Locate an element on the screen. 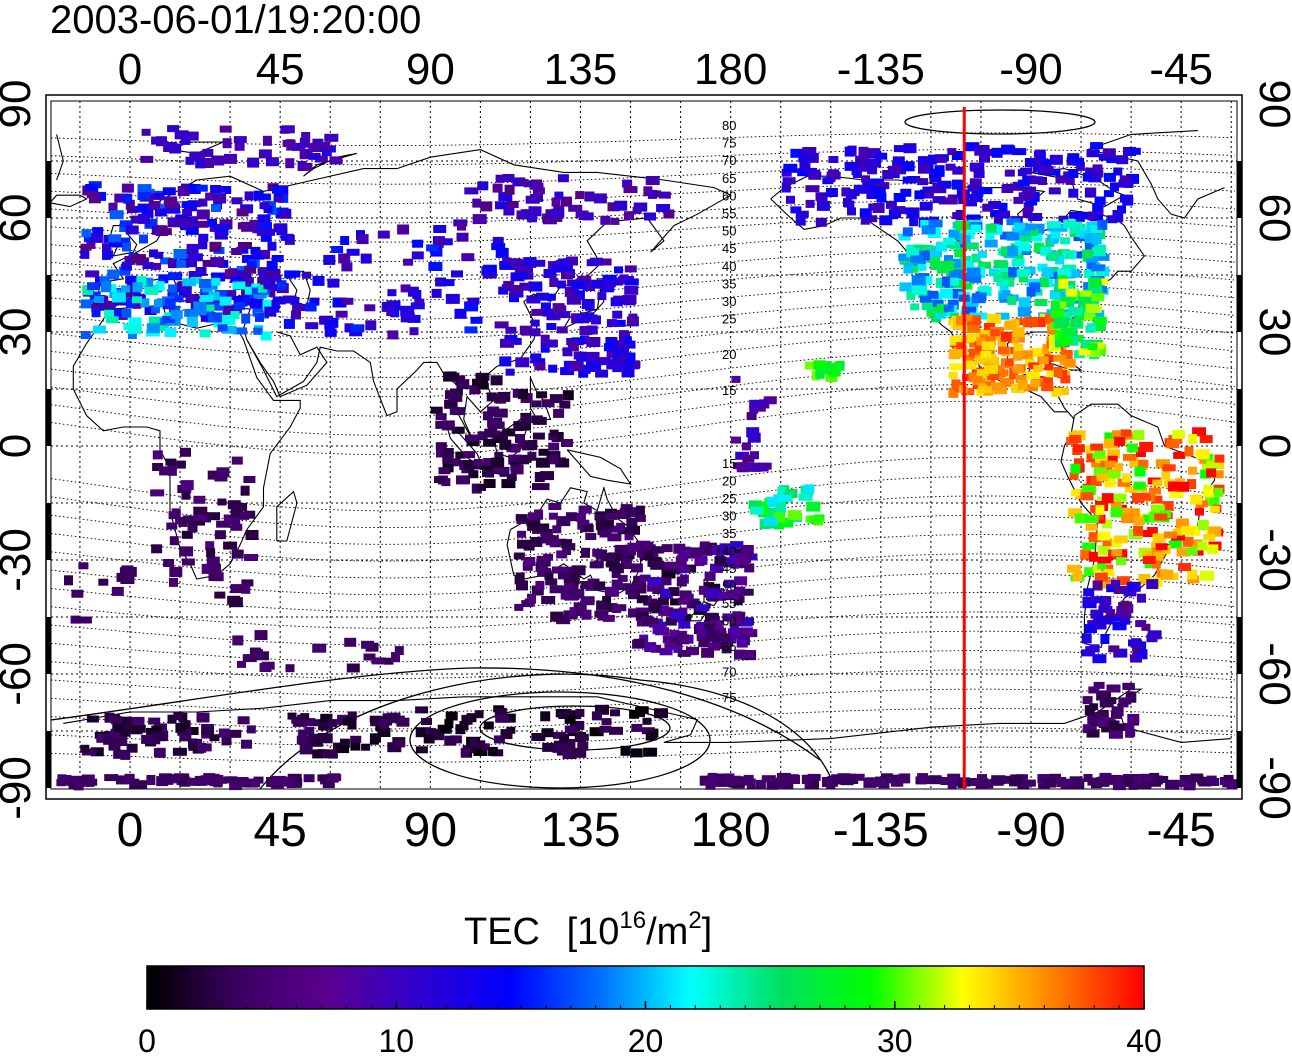 Image resolution: width=1292 pixels, height=1057 pixels. lat-tick-label: -30 is located at coordinates (20, 560).